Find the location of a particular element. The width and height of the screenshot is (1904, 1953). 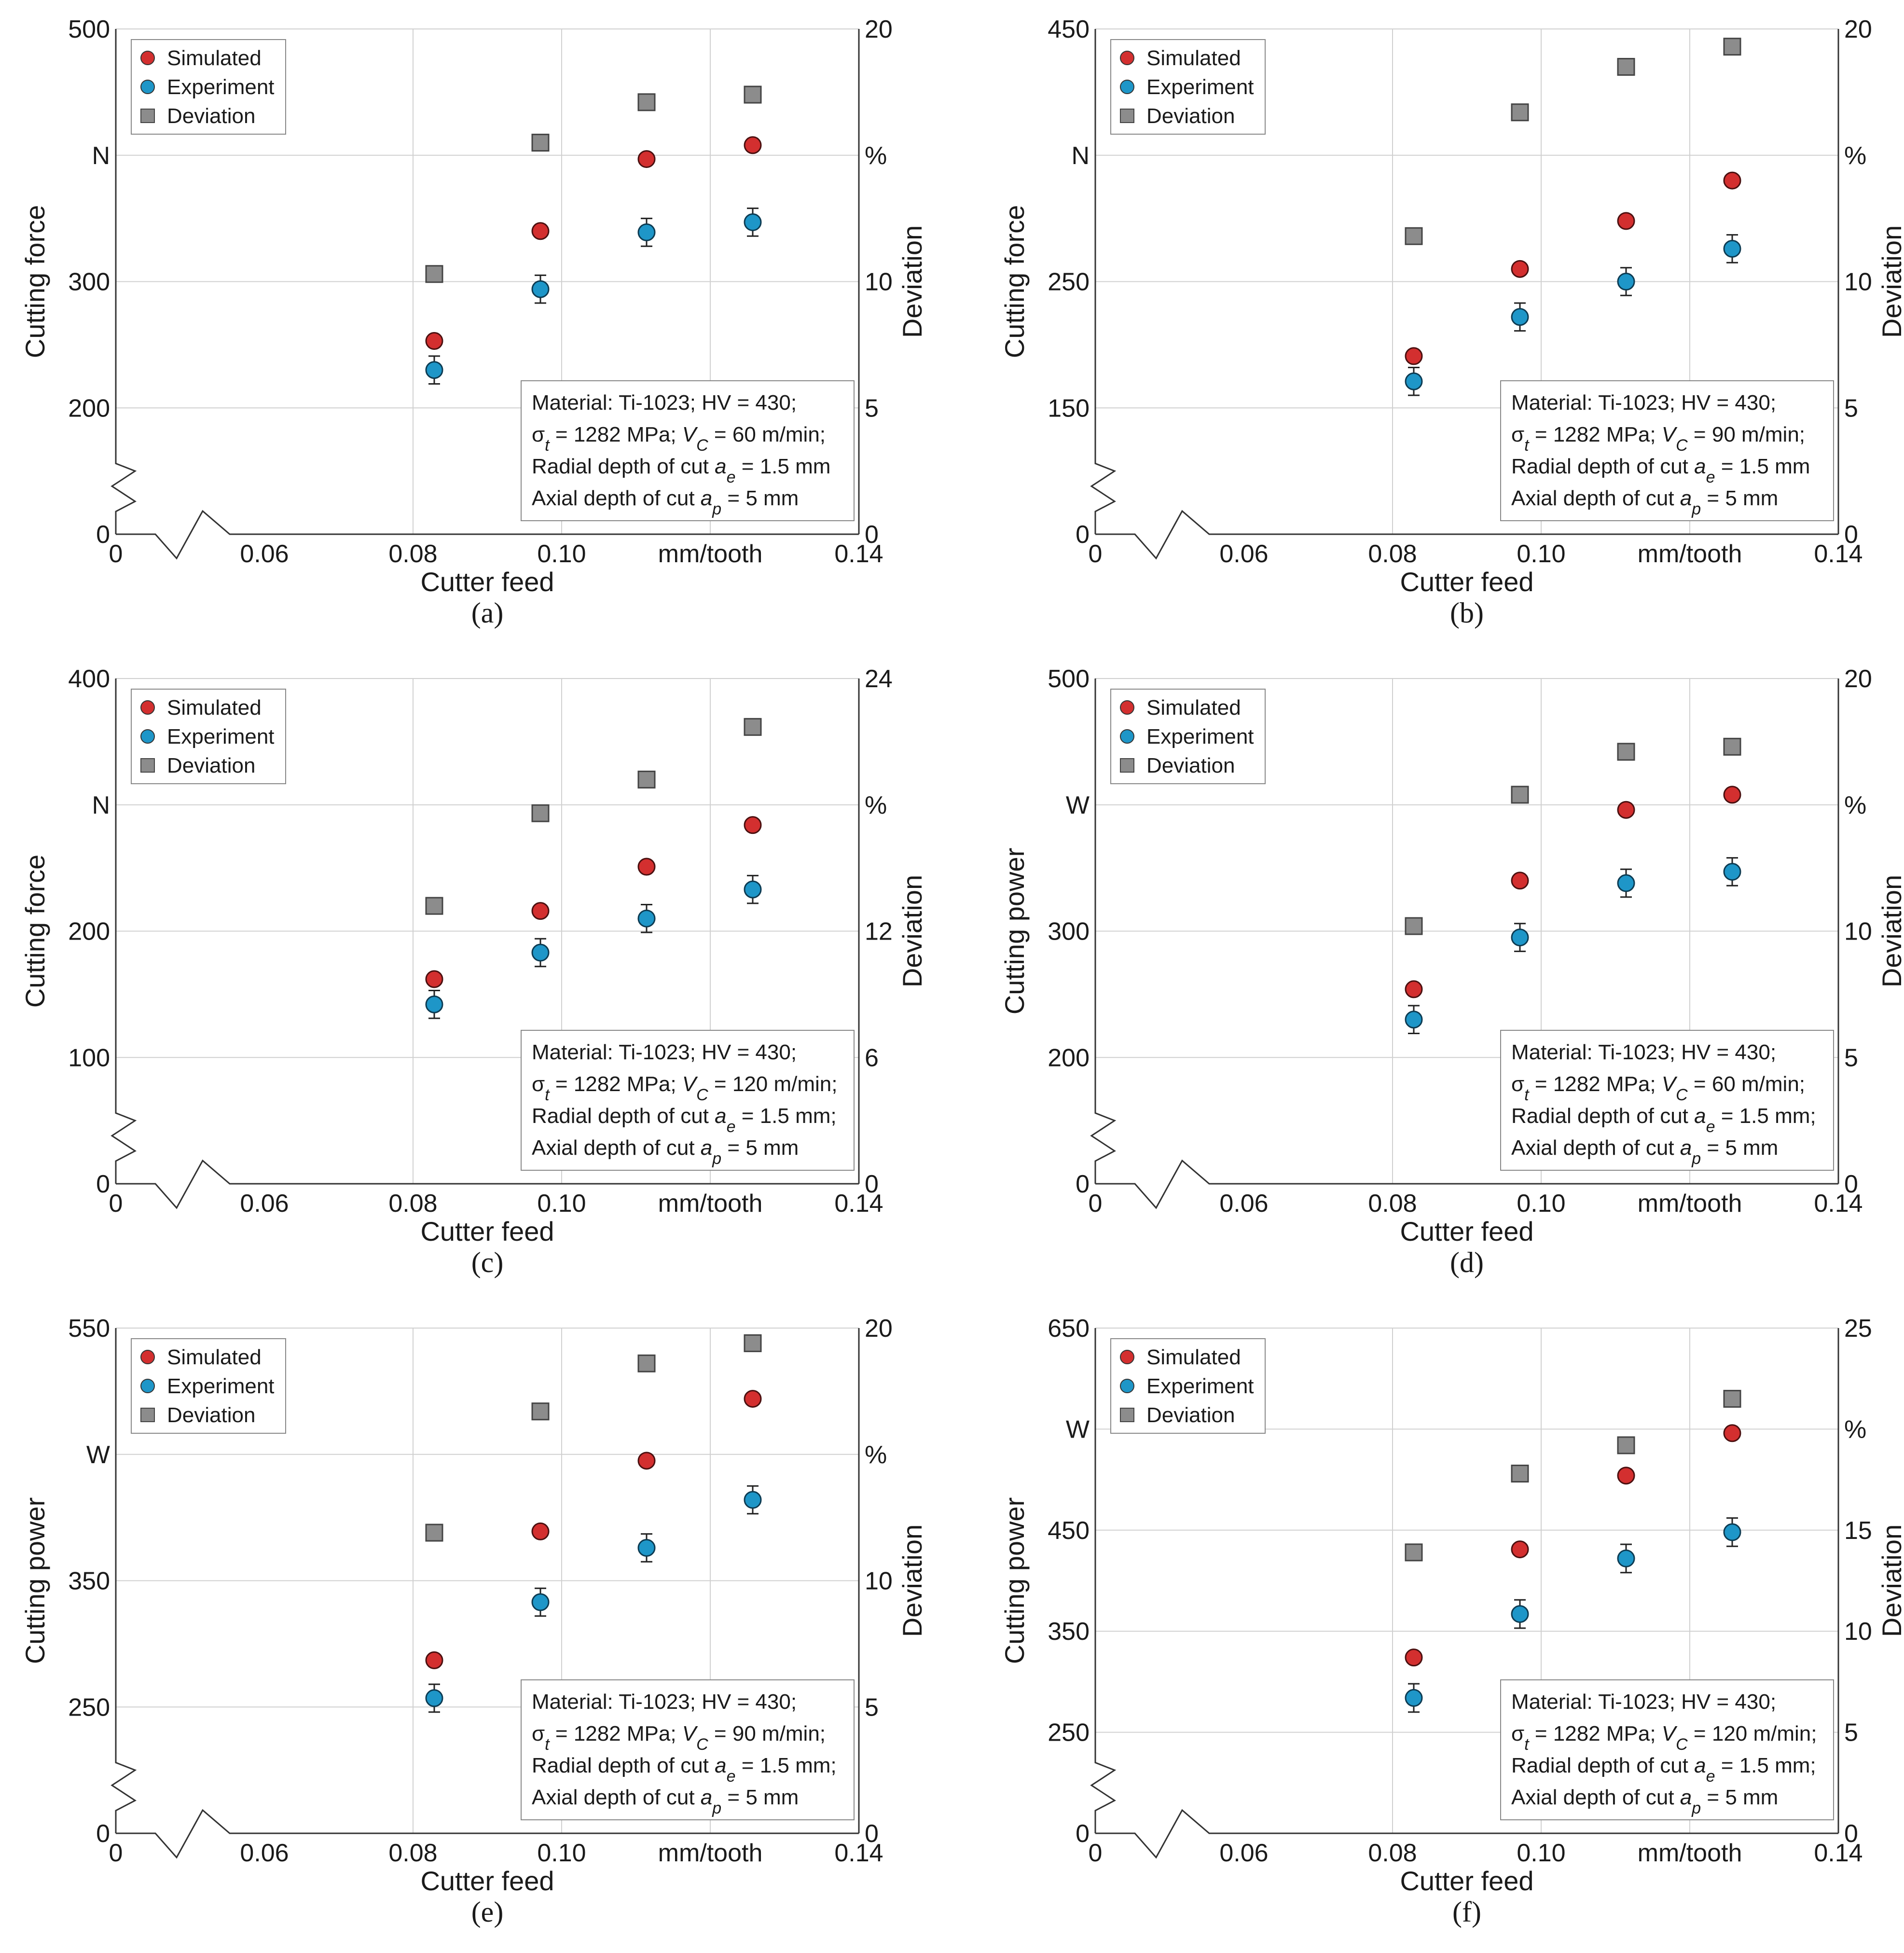

x-tick-label: mm/tooth is located at coordinates (711, 554).